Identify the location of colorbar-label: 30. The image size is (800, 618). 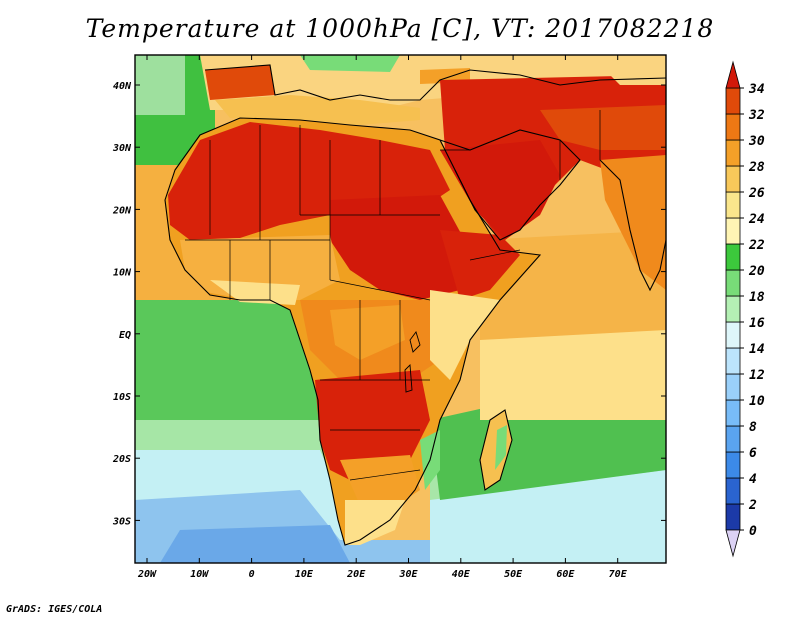
(756, 141).